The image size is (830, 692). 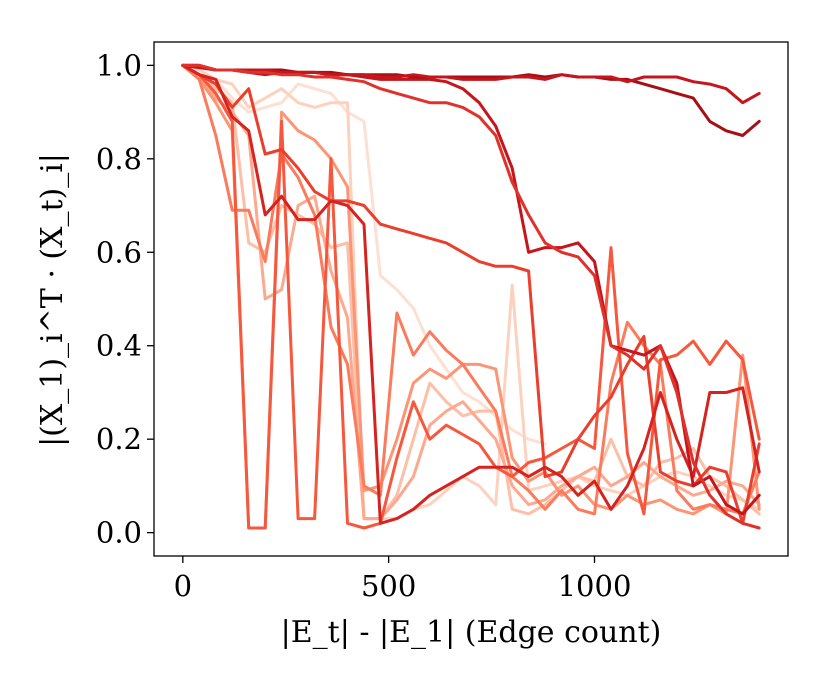 What do you see at coordinates (119, 65) in the screenshot?
I see `y-tick-label: 1.0` at bounding box center [119, 65].